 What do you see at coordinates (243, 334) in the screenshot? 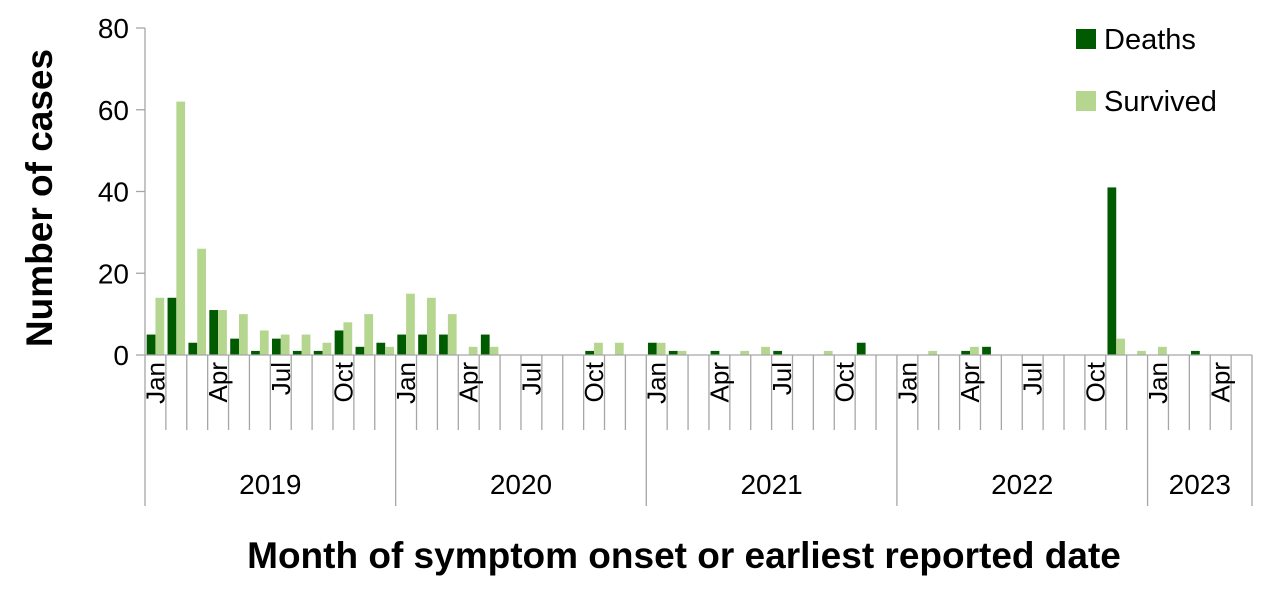
I see `bar-survived-may-2019` at bounding box center [243, 334].